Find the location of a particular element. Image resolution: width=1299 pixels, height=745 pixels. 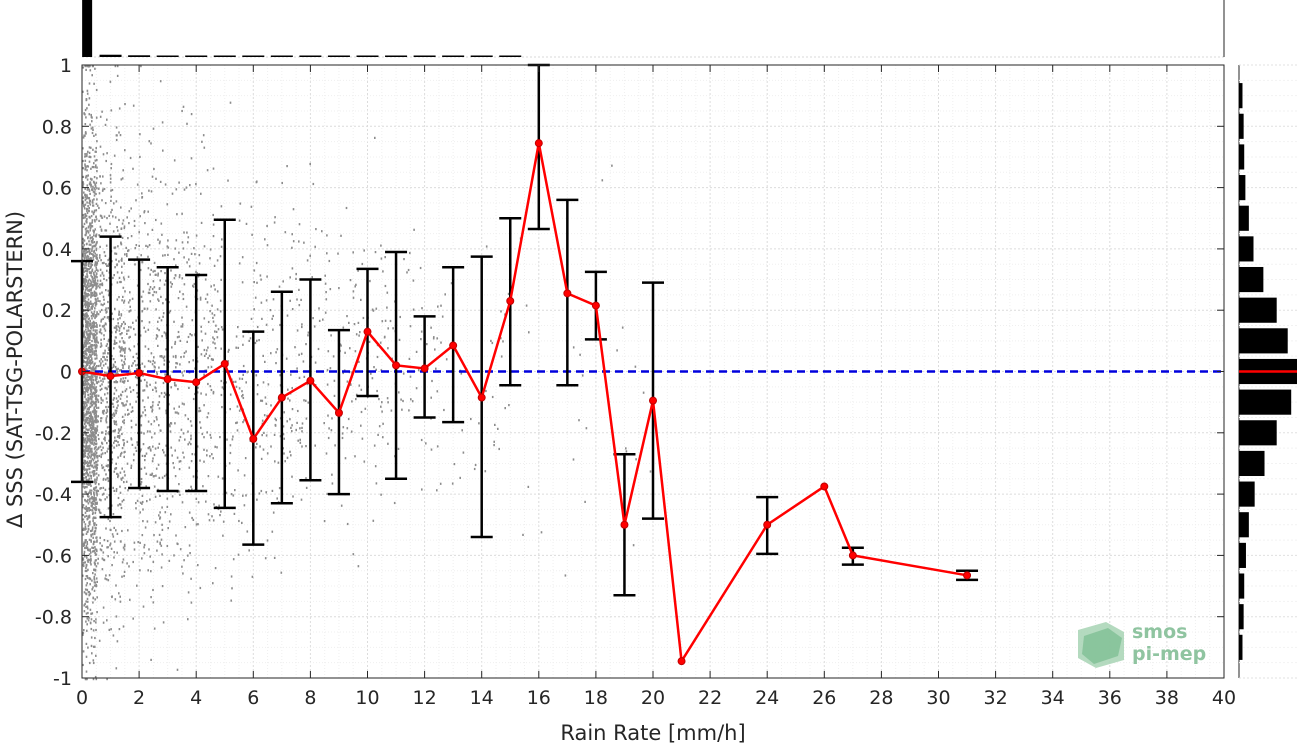

mean-point is located at coordinates (510, 301).